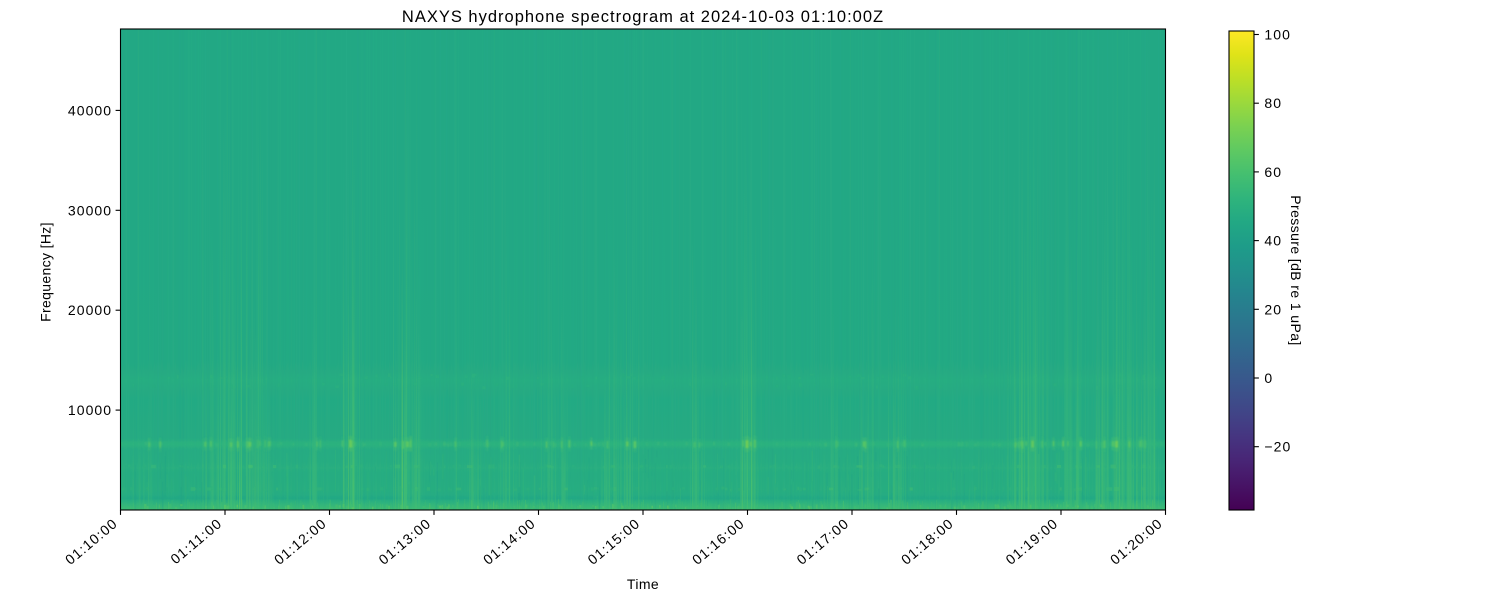 Image resolution: width=1500 pixels, height=600 pixels. I want to click on svg-text: 100, so click(1277, 35).